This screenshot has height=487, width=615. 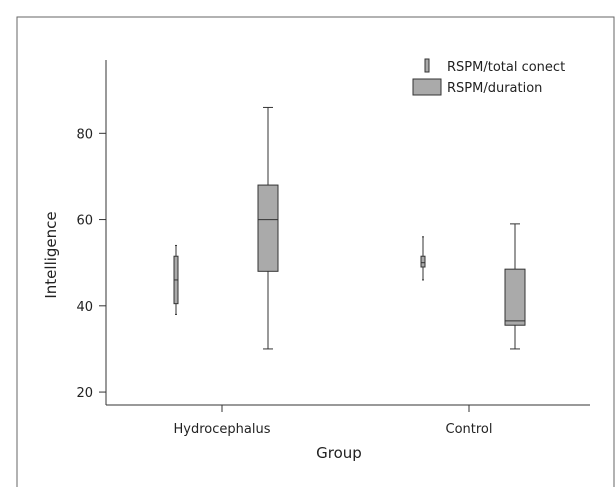 What do you see at coordinates (91, 264) in the screenshot?
I see `y-ticks: 20 40 60 80` at bounding box center [91, 264].